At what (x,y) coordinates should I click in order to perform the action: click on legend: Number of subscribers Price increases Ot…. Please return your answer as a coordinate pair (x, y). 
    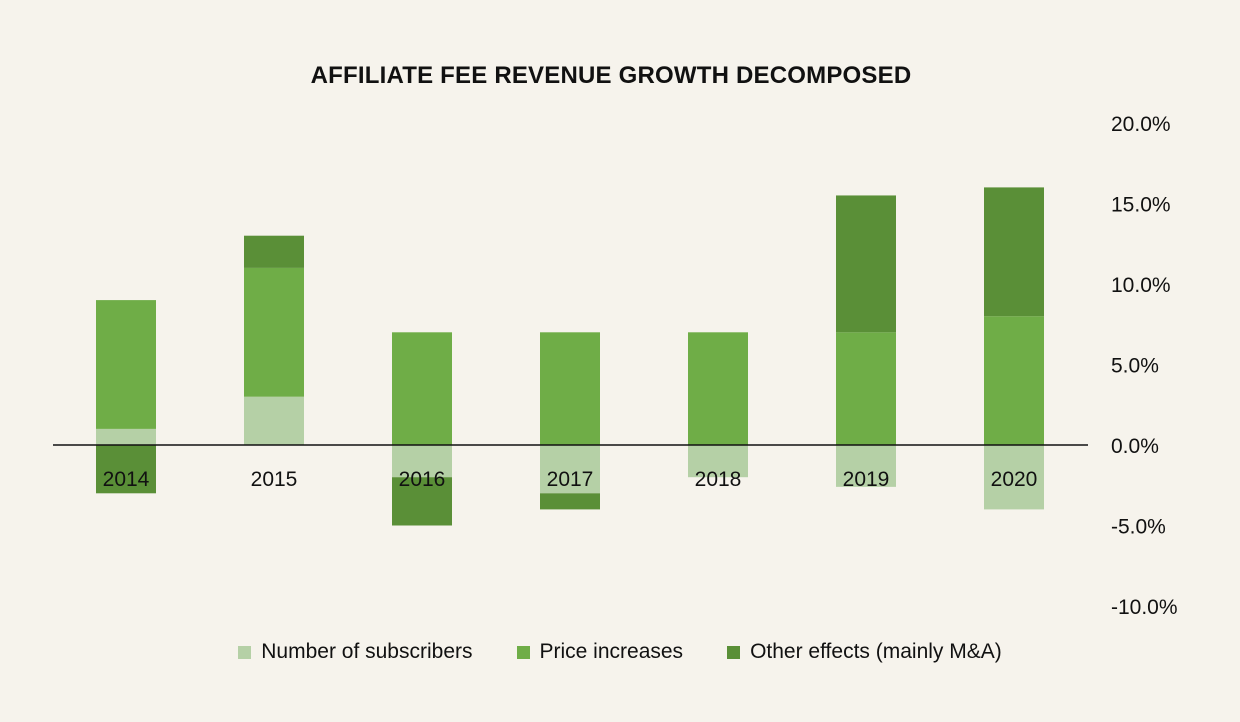
    Looking at the image, I should click on (620, 652).